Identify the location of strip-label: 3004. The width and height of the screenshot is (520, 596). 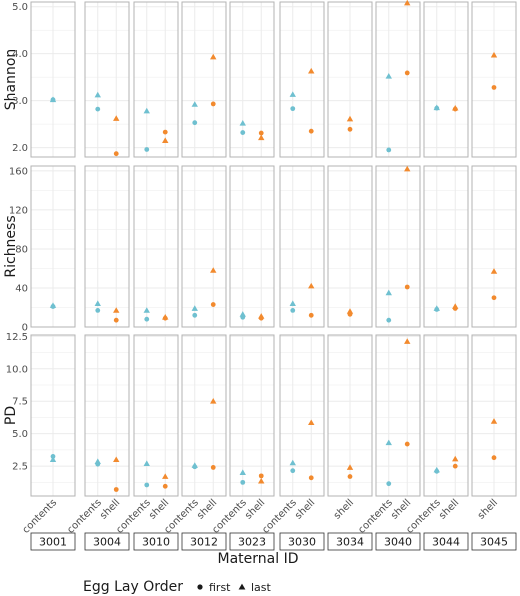
(107, 542).